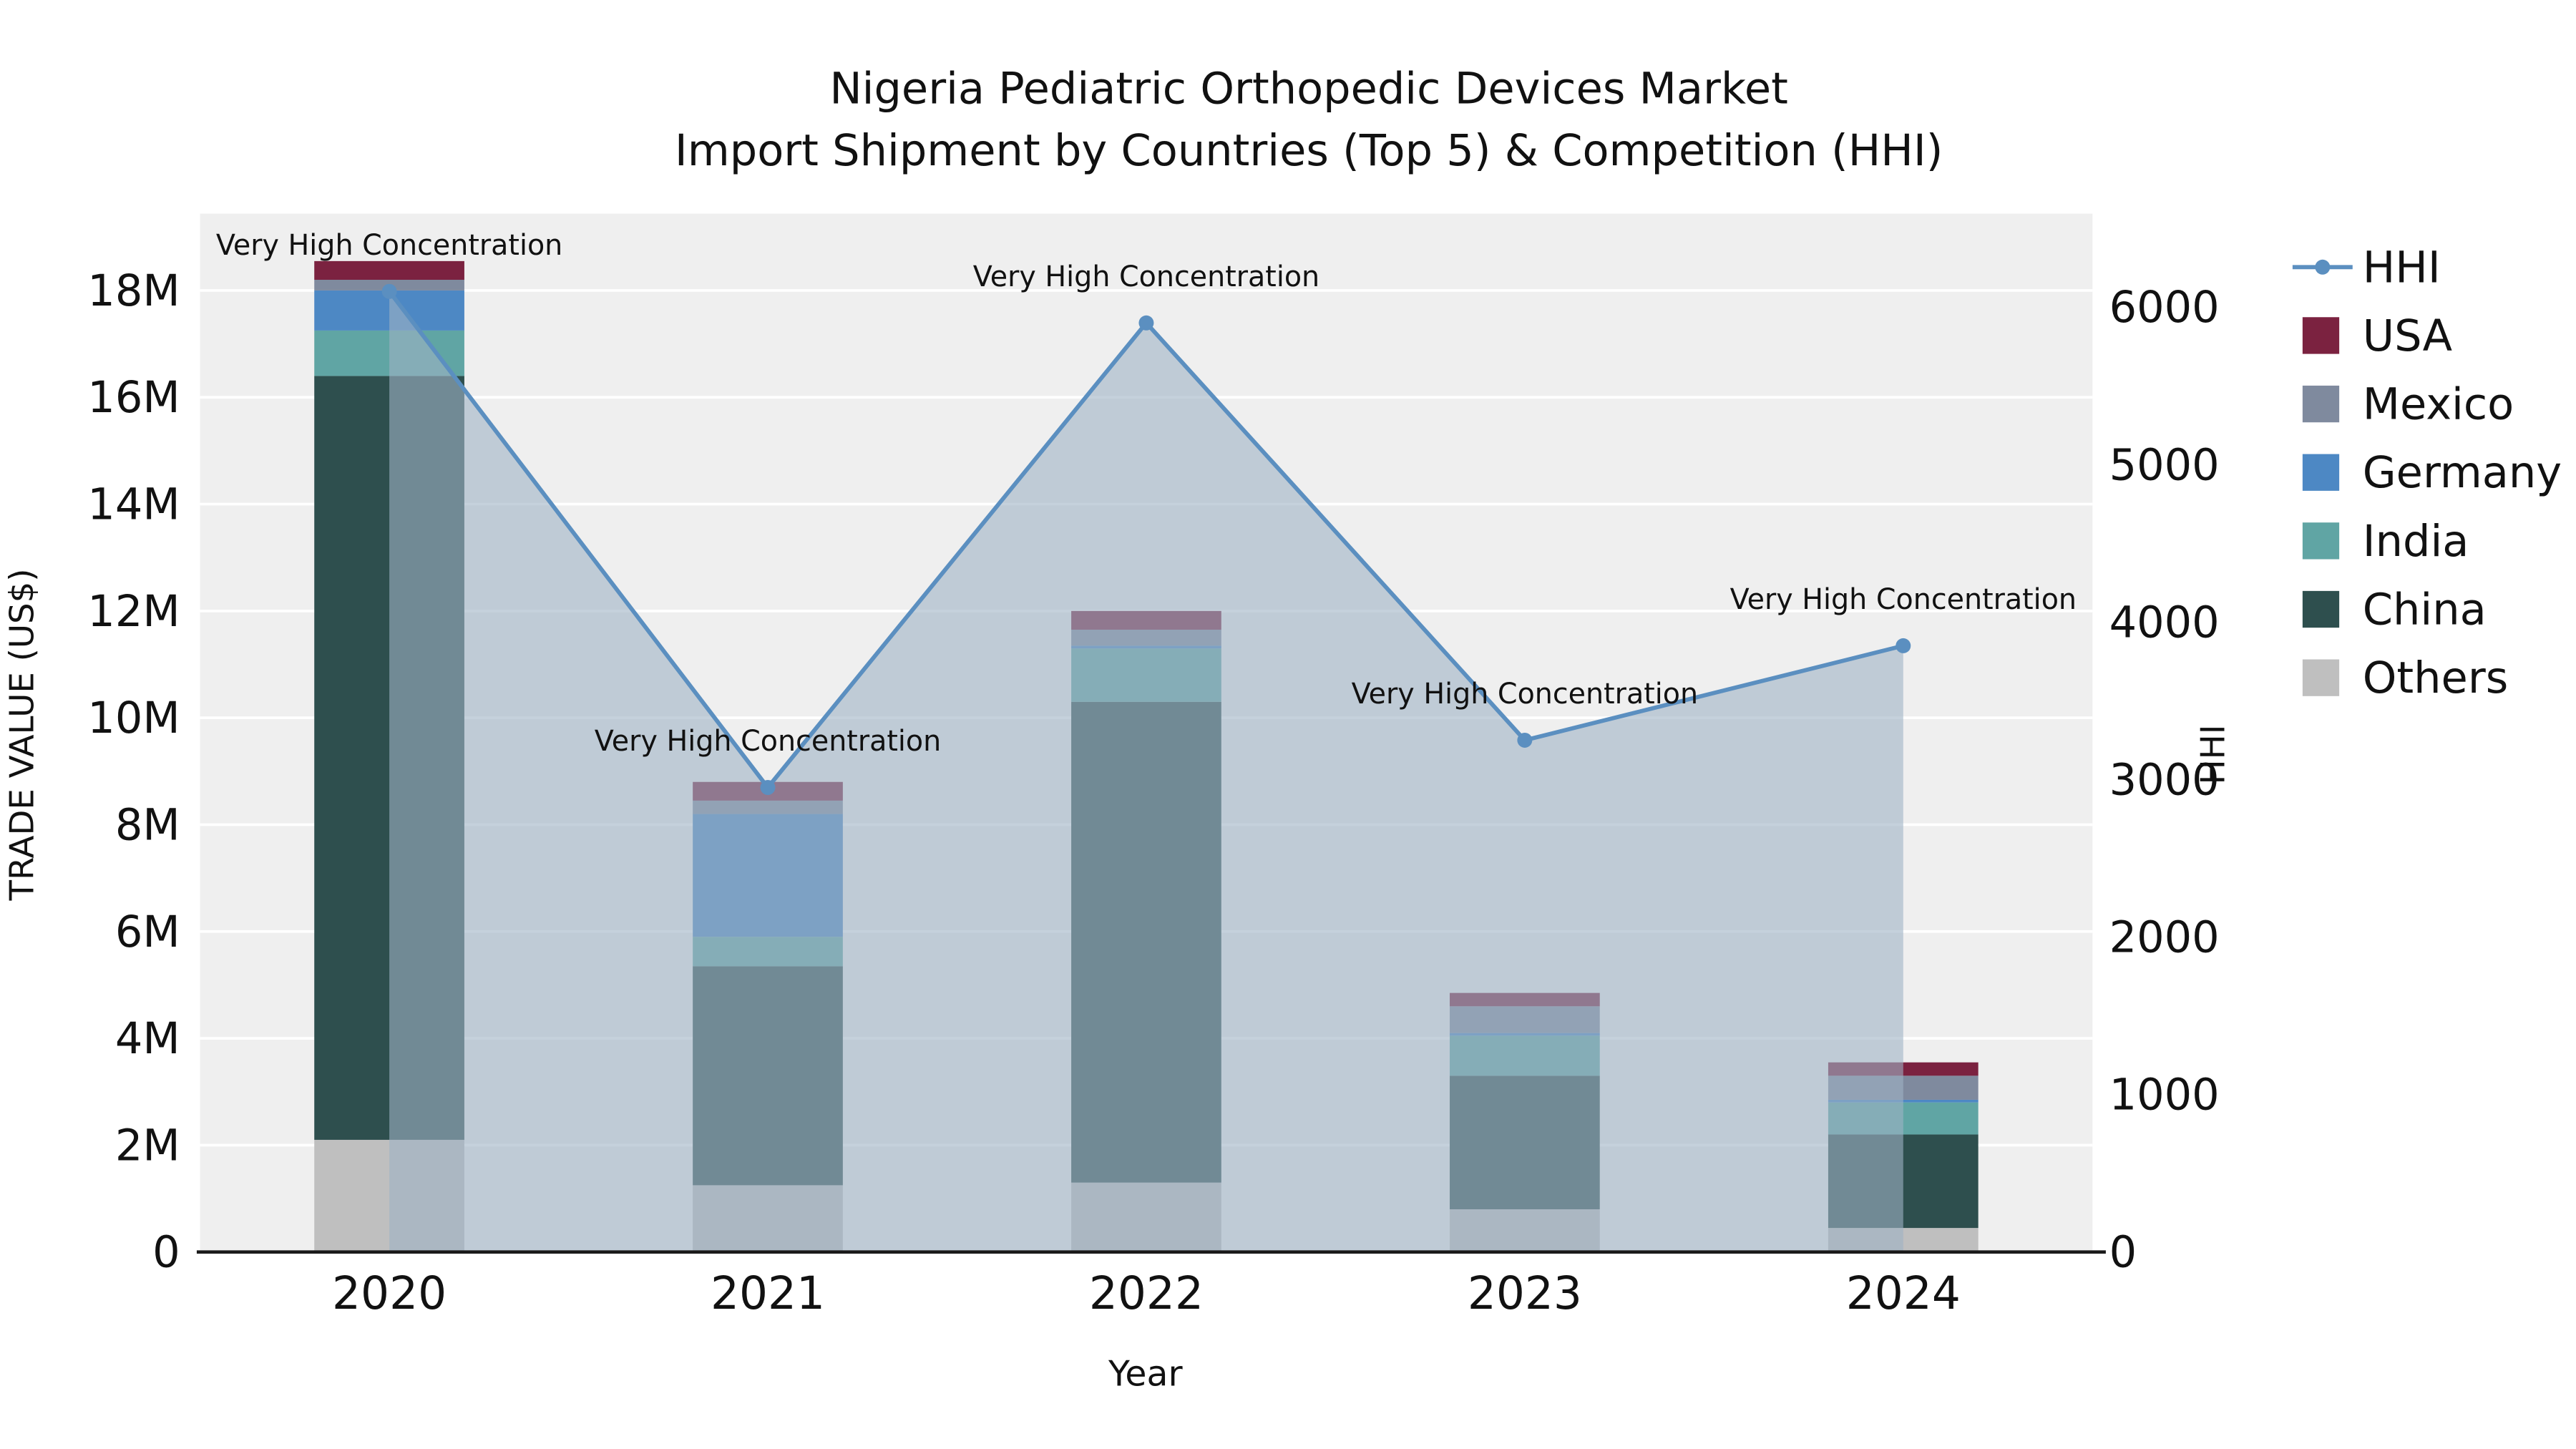 The width and height of the screenshot is (2576, 1449). I want to click on y-tick-left: 12M, so click(133, 612).